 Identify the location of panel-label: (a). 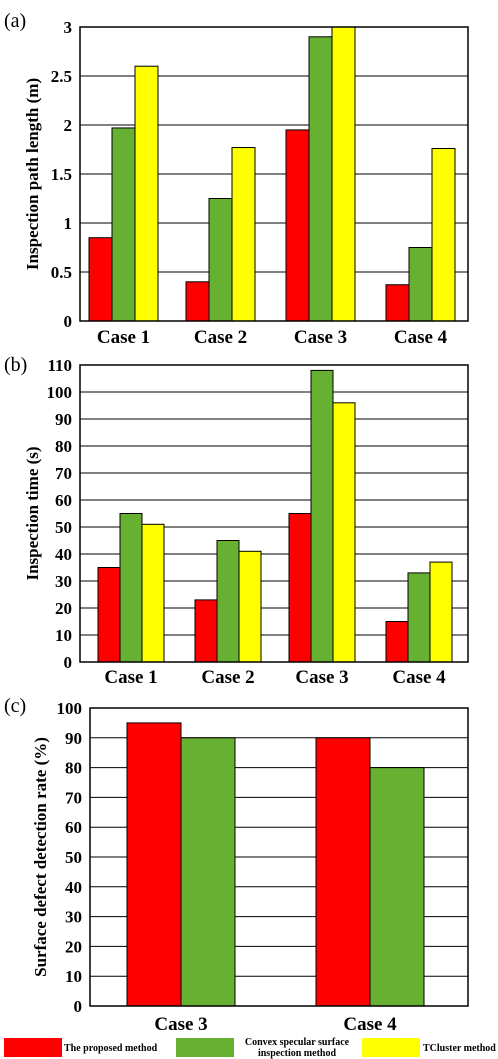
(15, 21).